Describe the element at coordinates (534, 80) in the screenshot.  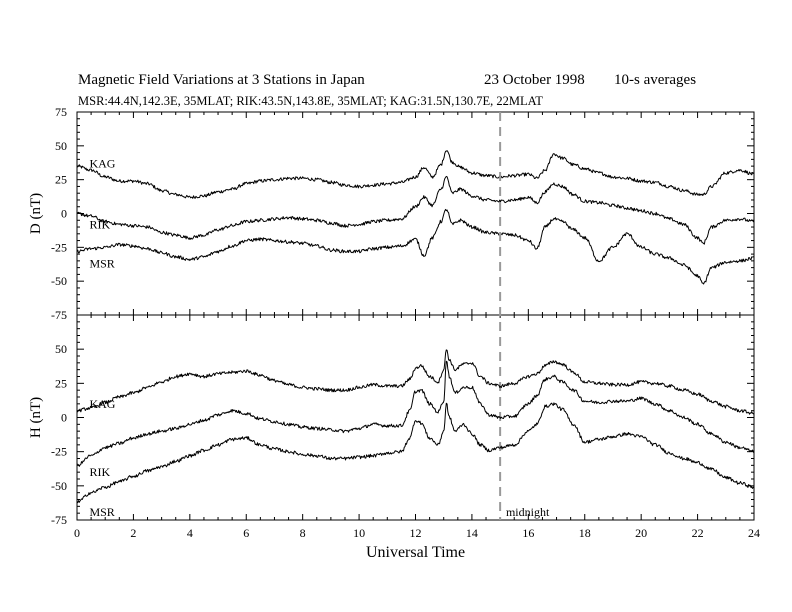
I see `chart-date: 23 October 1998` at that location.